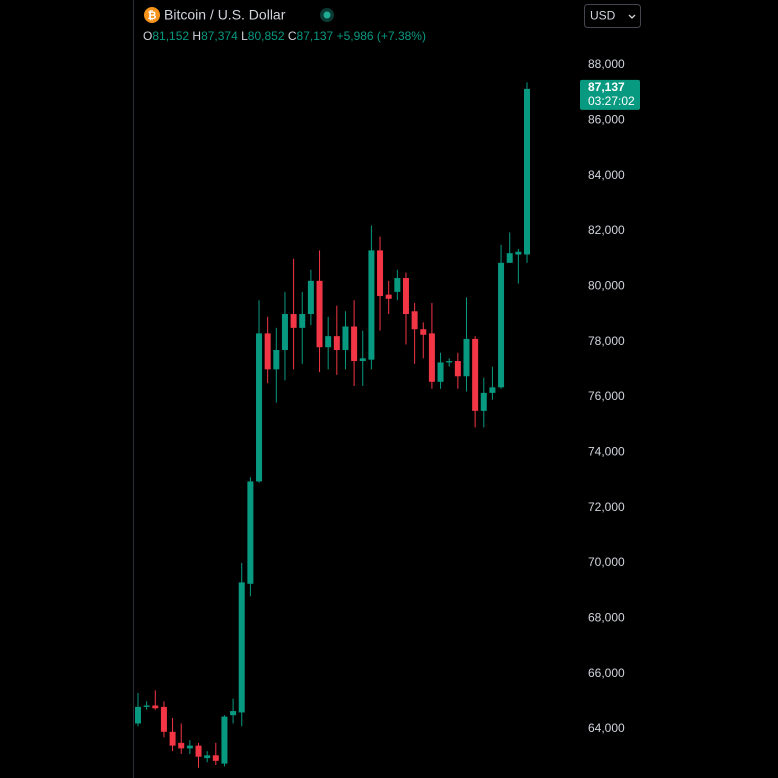 Image resolution: width=778 pixels, height=778 pixels. What do you see at coordinates (606, 728) in the screenshot?
I see `y-tick-label: 64,000` at bounding box center [606, 728].